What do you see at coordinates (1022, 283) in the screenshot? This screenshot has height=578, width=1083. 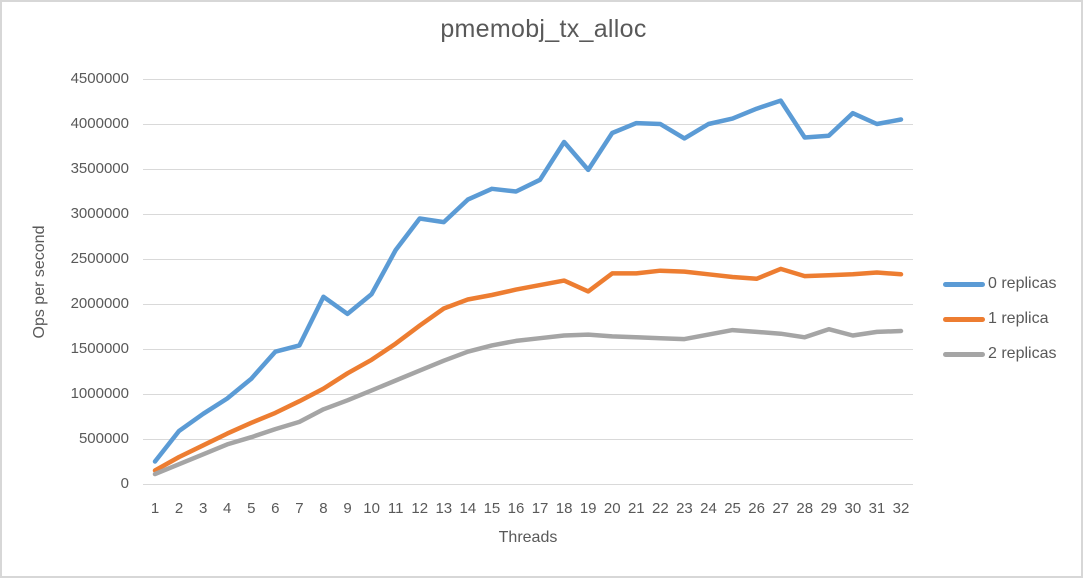 I see `legend-label: 0 replicas` at bounding box center [1022, 283].